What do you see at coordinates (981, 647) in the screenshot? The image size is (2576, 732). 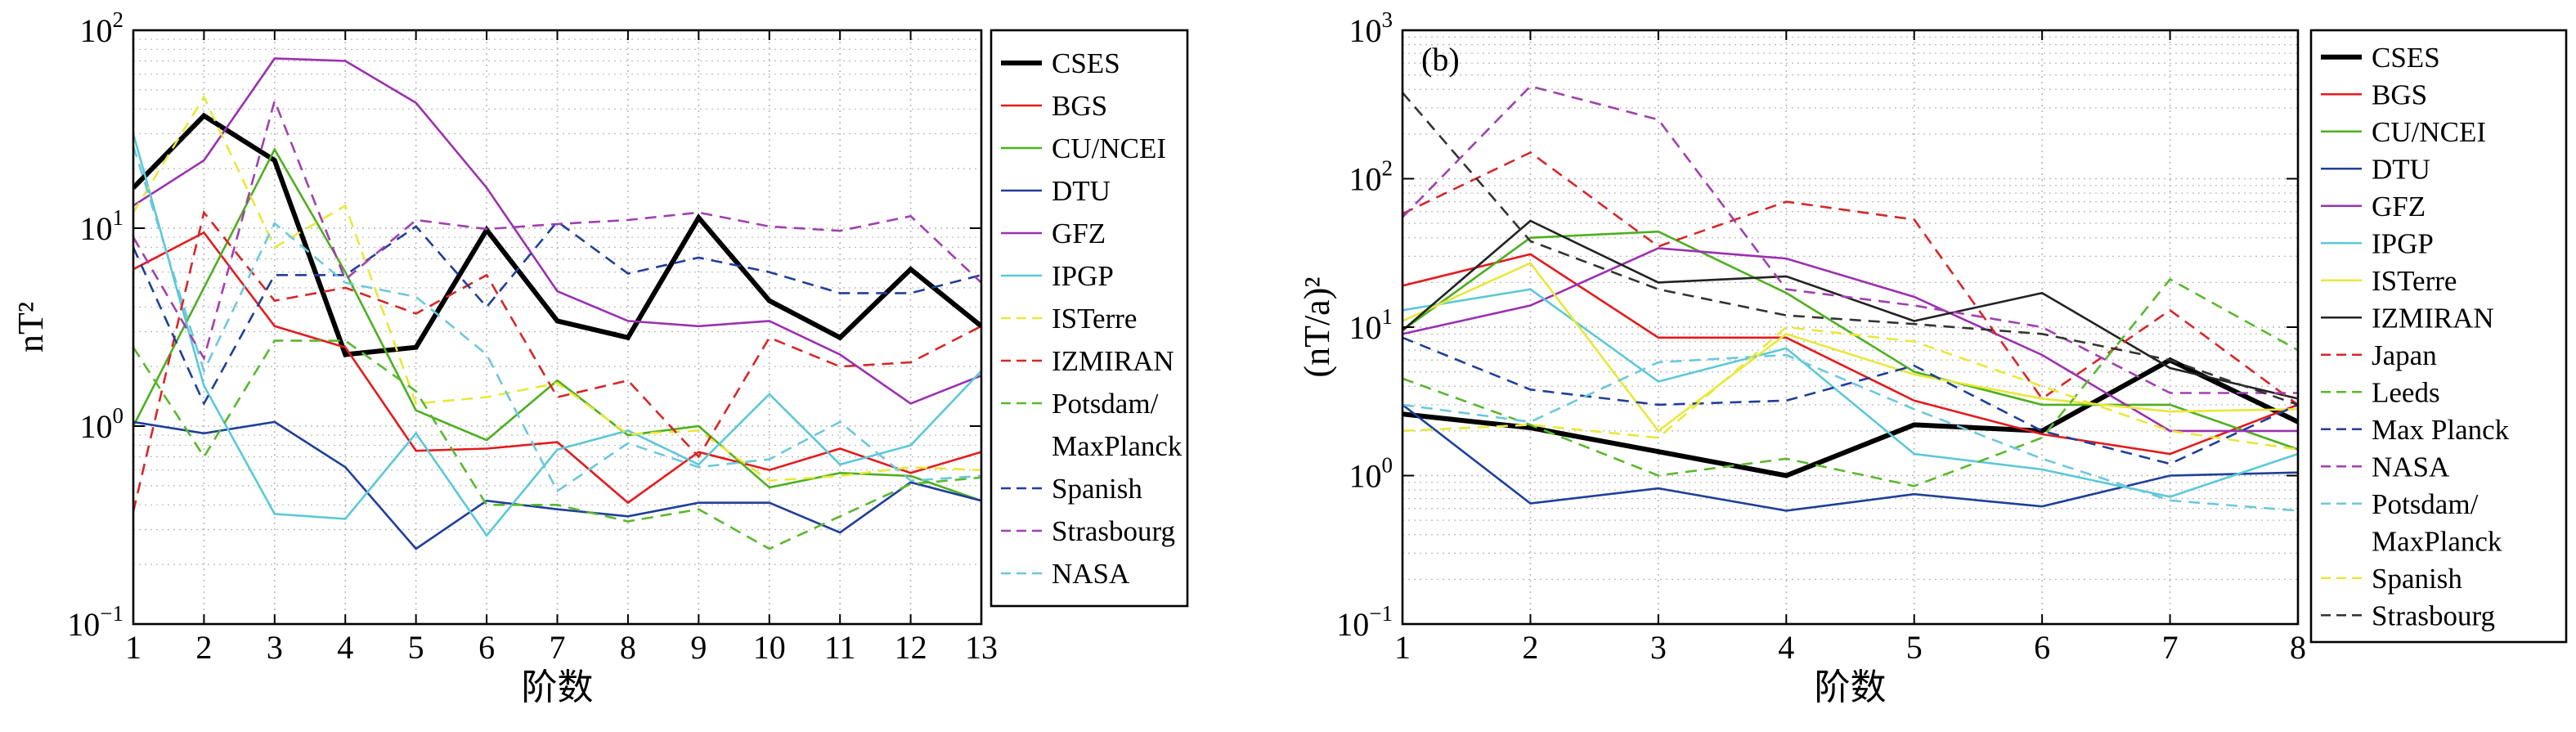 I see `x-tick-label: 13` at bounding box center [981, 647].